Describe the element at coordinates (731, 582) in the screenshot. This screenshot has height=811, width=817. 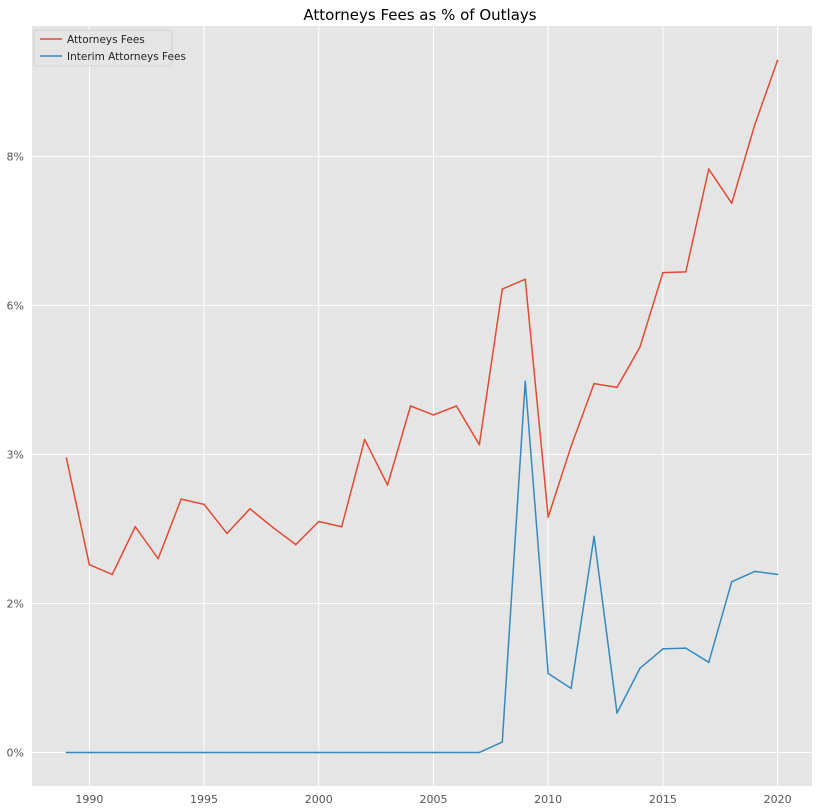
I see `data-point-interim-attorneys-fees-2018` at that location.